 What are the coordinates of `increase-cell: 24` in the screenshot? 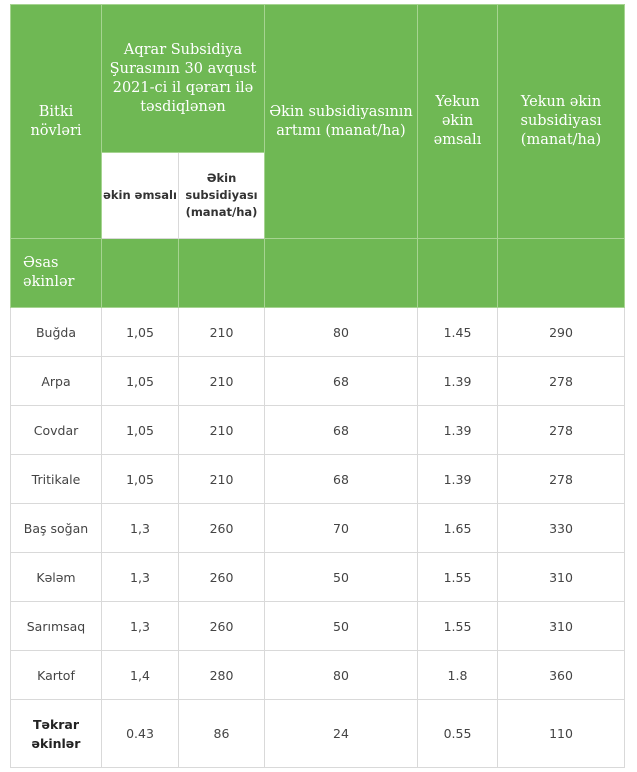 It's located at (341, 733).